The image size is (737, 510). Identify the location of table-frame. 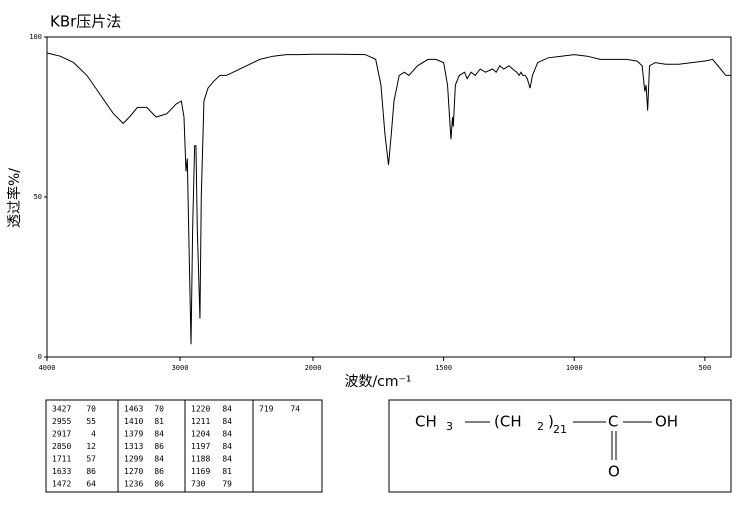
(184, 446).